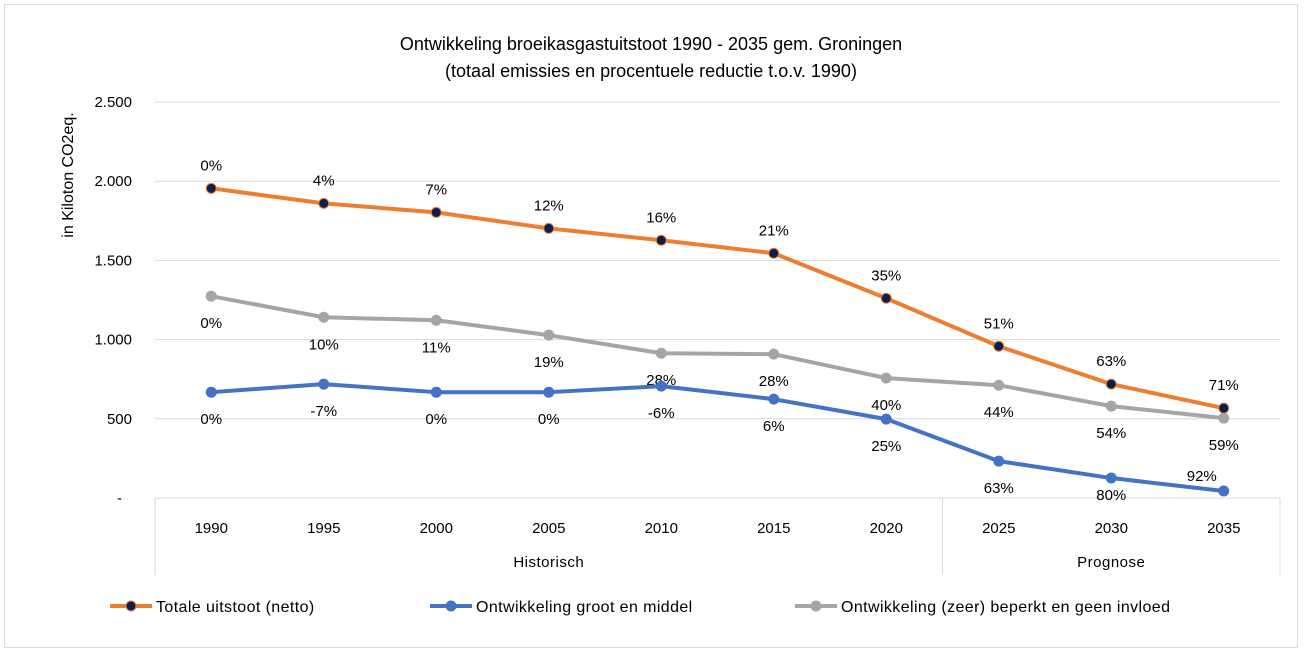 The image size is (1306, 656). I want to click on data-label: 21%, so click(774, 230).